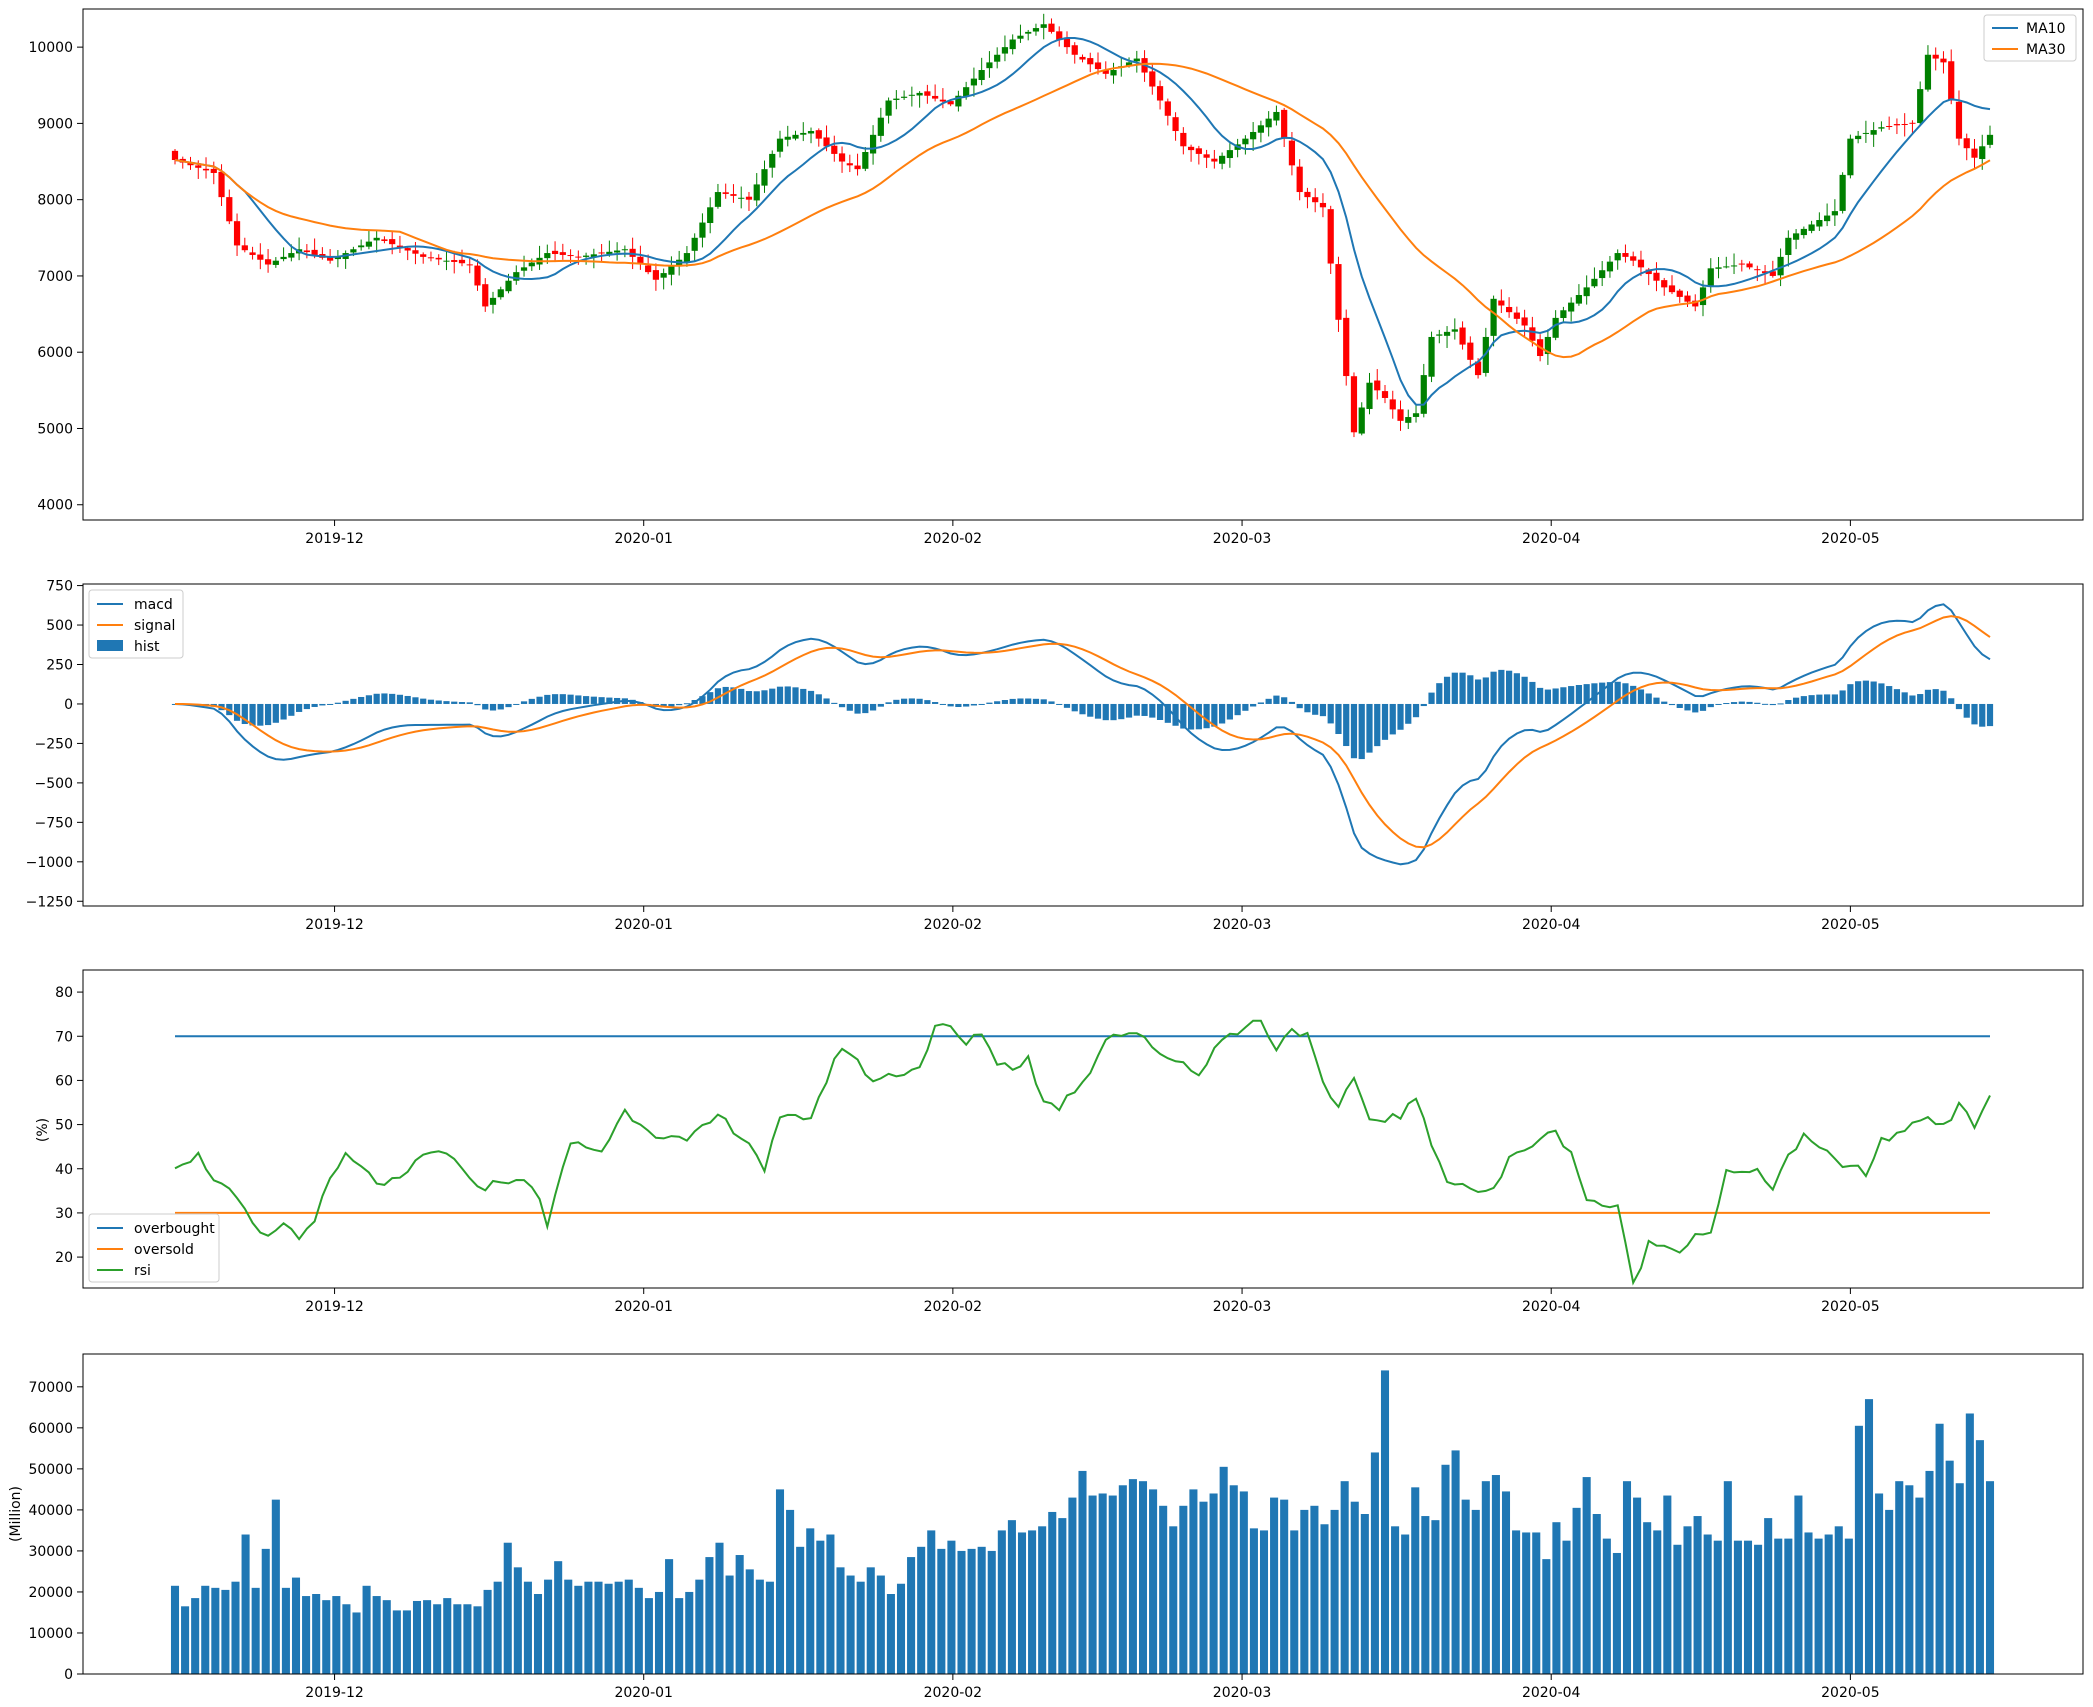  What do you see at coordinates (2045, 29) in the screenshot?
I see `ma10-legend-label: MA10` at bounding box center [2045, 29].